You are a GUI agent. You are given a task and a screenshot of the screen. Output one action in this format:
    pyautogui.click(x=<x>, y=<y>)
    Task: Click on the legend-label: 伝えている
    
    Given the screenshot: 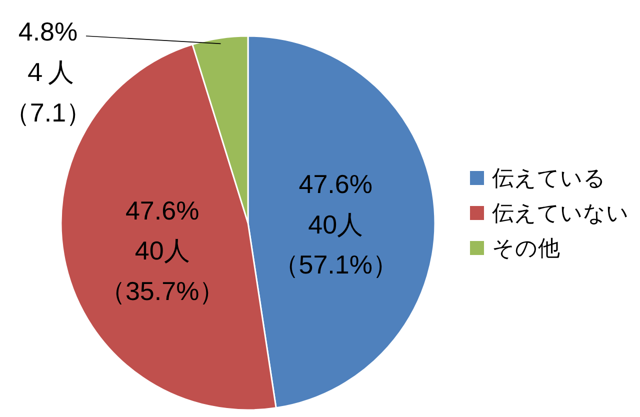 What is the action you would take?
    pyautogui.click(x=549, y=178)
    